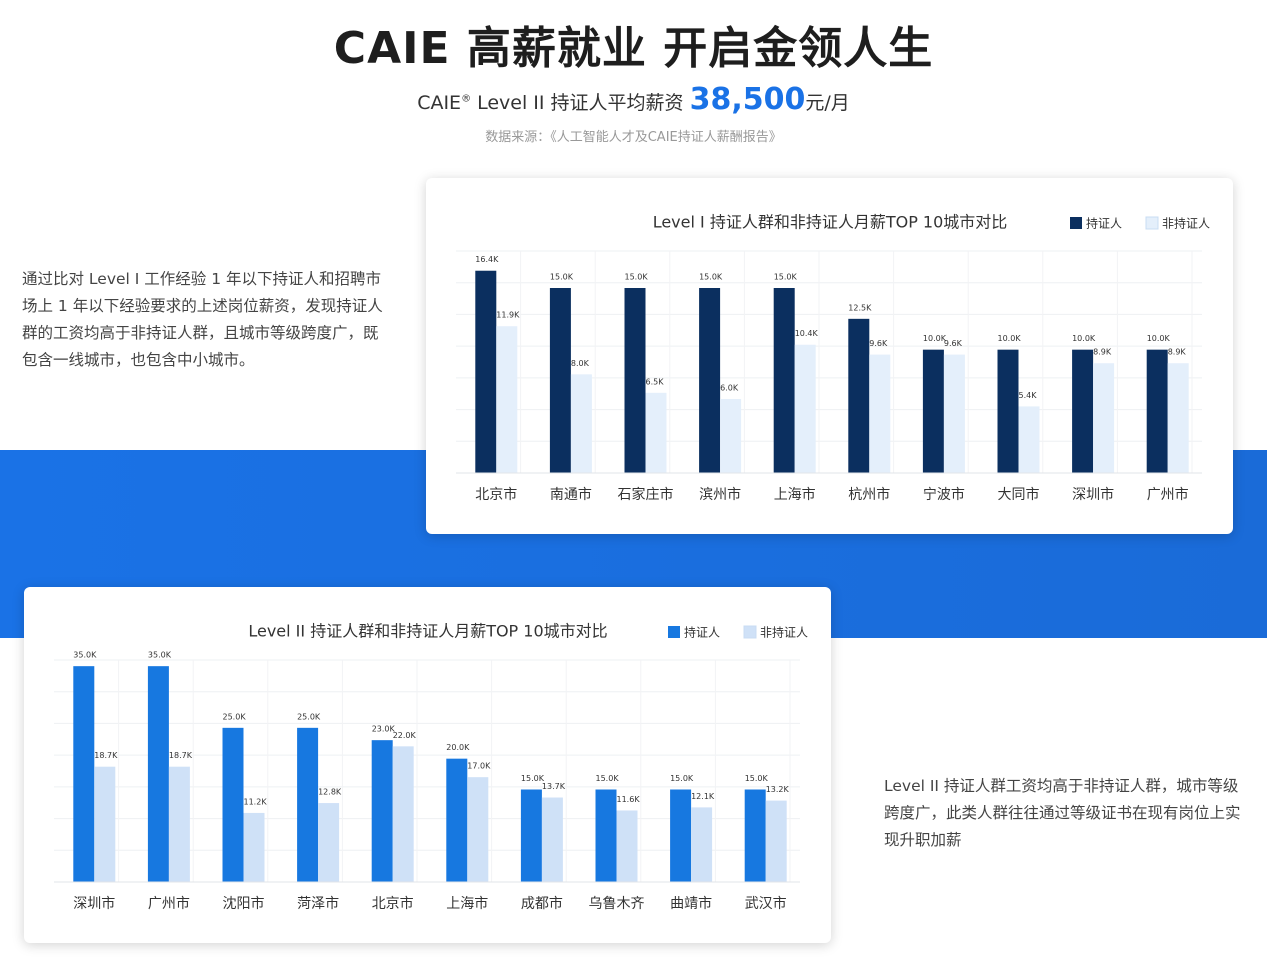  What do you see at coordinates (466, 99) in the screenshot?
I see `registered: ®` at bounding box center [466, 99].